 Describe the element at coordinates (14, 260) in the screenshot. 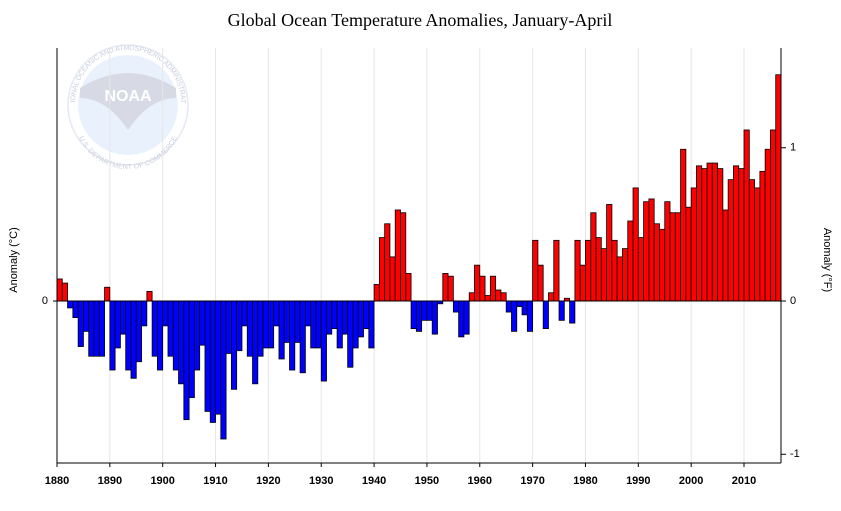

I see `y-axis-label: Anomaly (°C)` at that location.